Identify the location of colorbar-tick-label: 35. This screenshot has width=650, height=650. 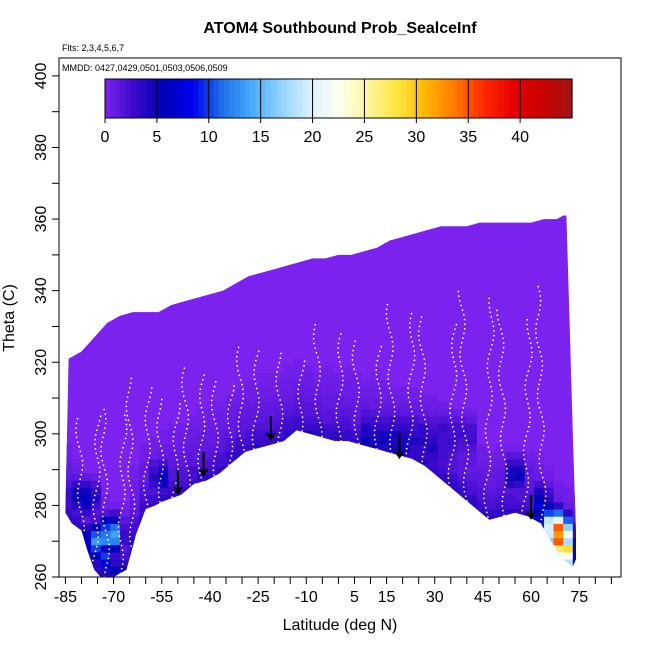
(468, 137).